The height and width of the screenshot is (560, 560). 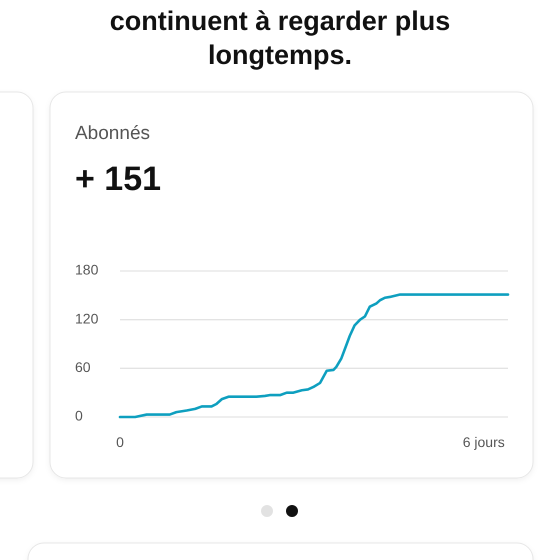 What do you see at coordinates (83, 367) in the screenshot?
I see `y-tick-label: 60` at bounding box center [83, 367].